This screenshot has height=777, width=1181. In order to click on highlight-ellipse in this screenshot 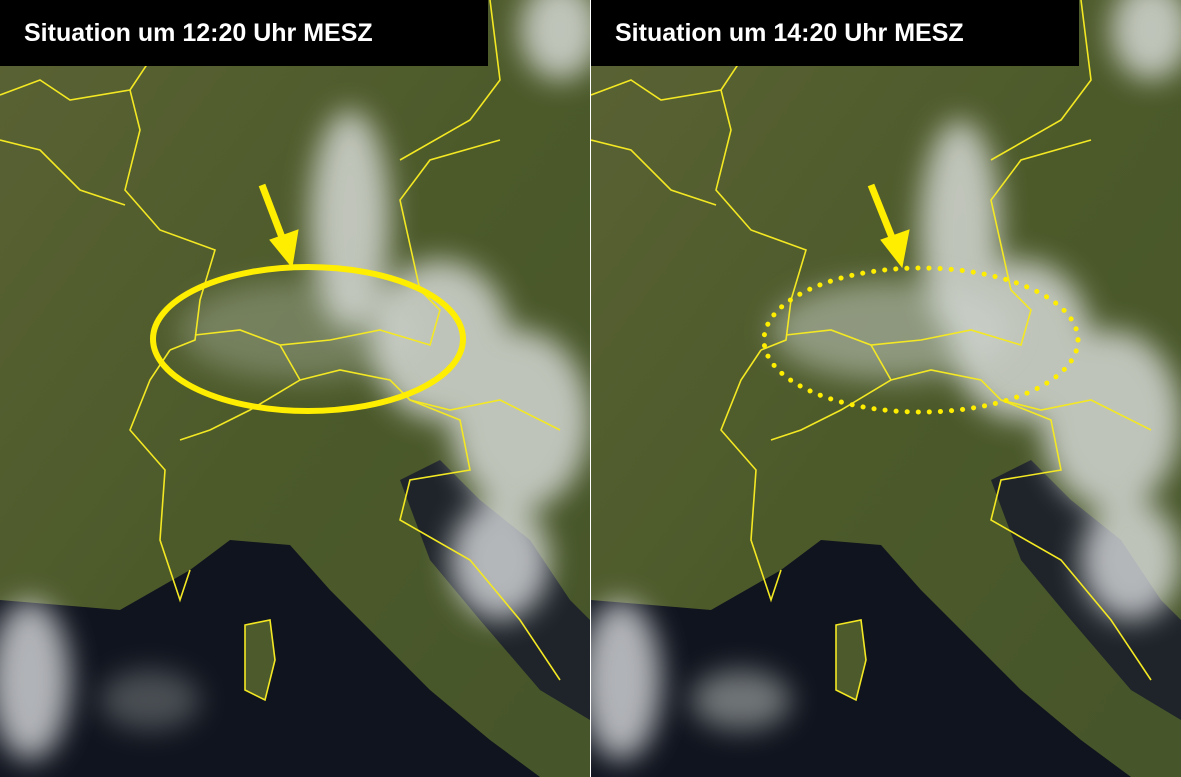, I will do `click(308, 339)`.